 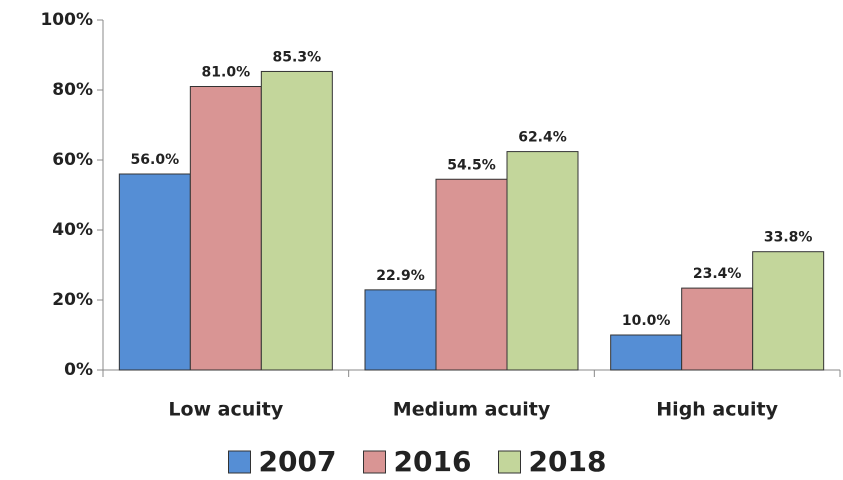 I want to click on data-label: 81.0%, so click(x=226, y=73).